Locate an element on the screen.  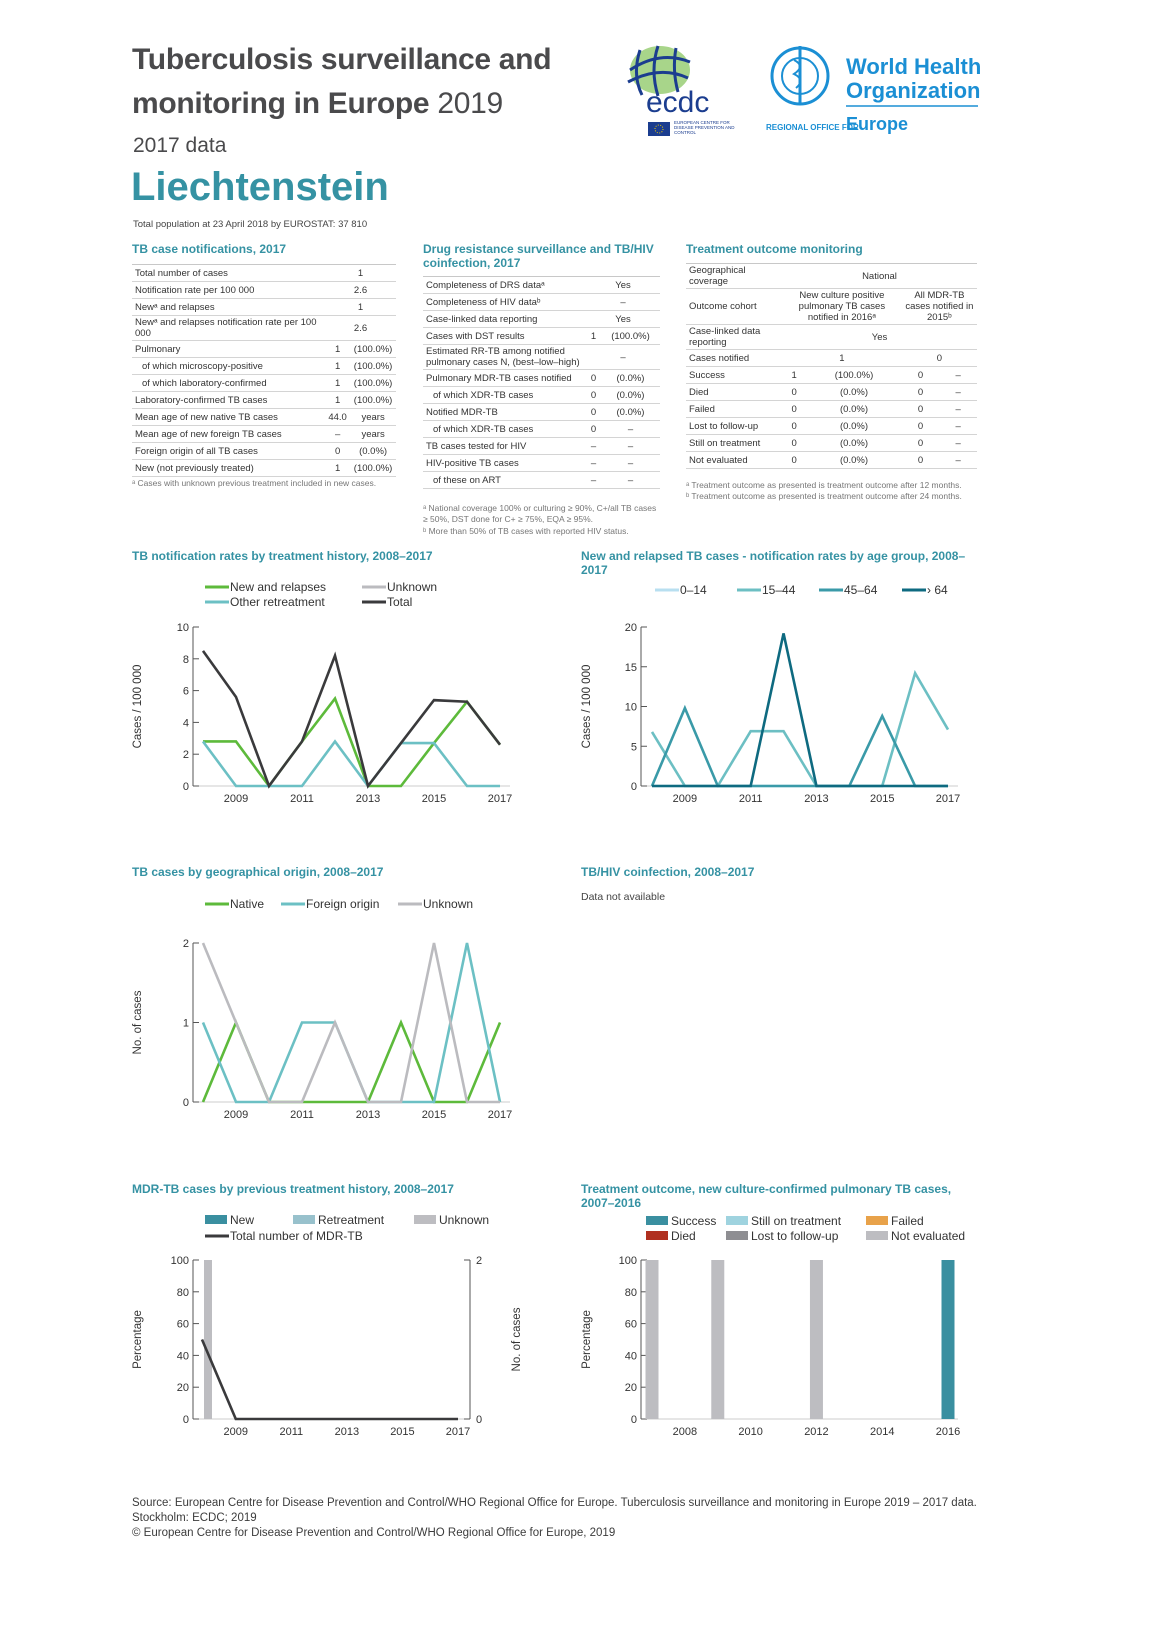
legend-label: Native is located at coordinates (247, 904).